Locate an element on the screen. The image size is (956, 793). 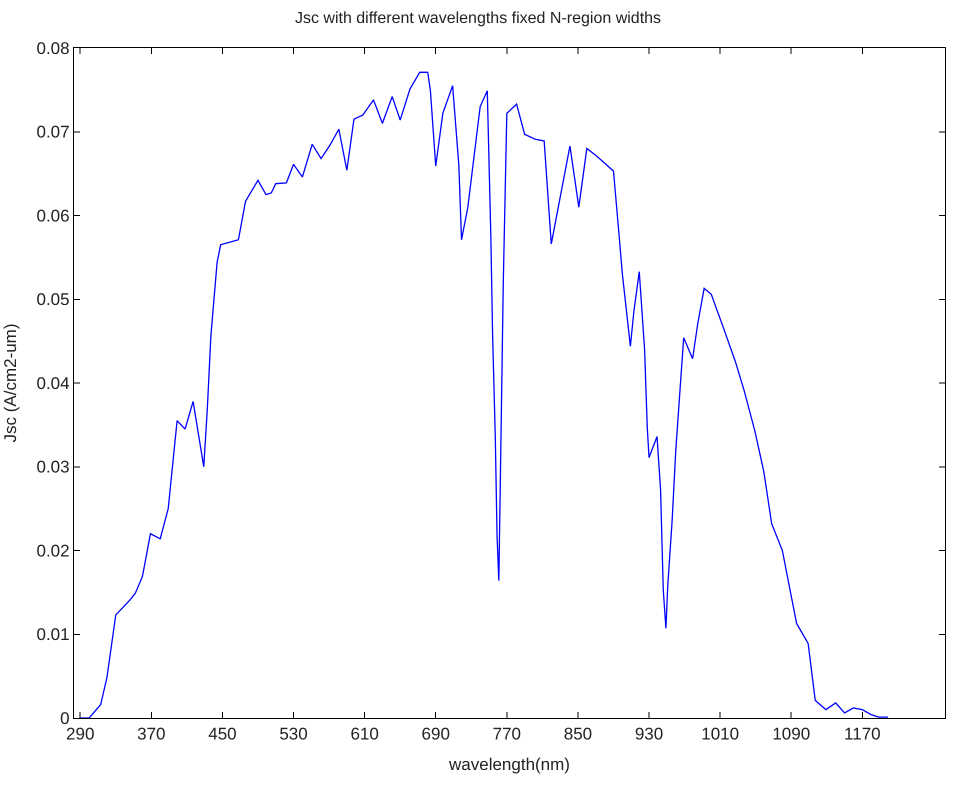
x-tick-label: 530 is located at coordinates (293, 734).